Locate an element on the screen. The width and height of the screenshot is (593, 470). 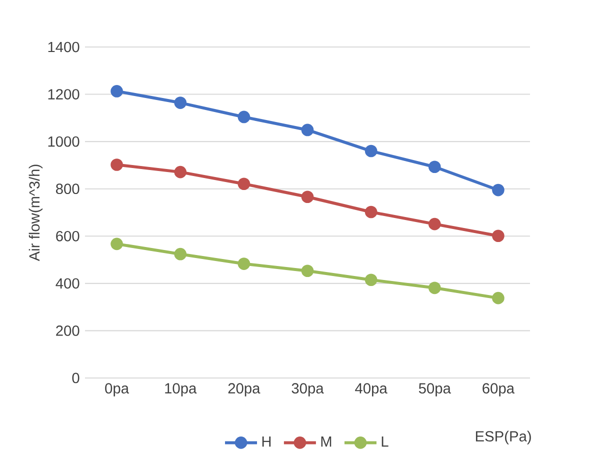
y-axis-title: Air flow(m^3/h) is located at coordinates (35, 213).